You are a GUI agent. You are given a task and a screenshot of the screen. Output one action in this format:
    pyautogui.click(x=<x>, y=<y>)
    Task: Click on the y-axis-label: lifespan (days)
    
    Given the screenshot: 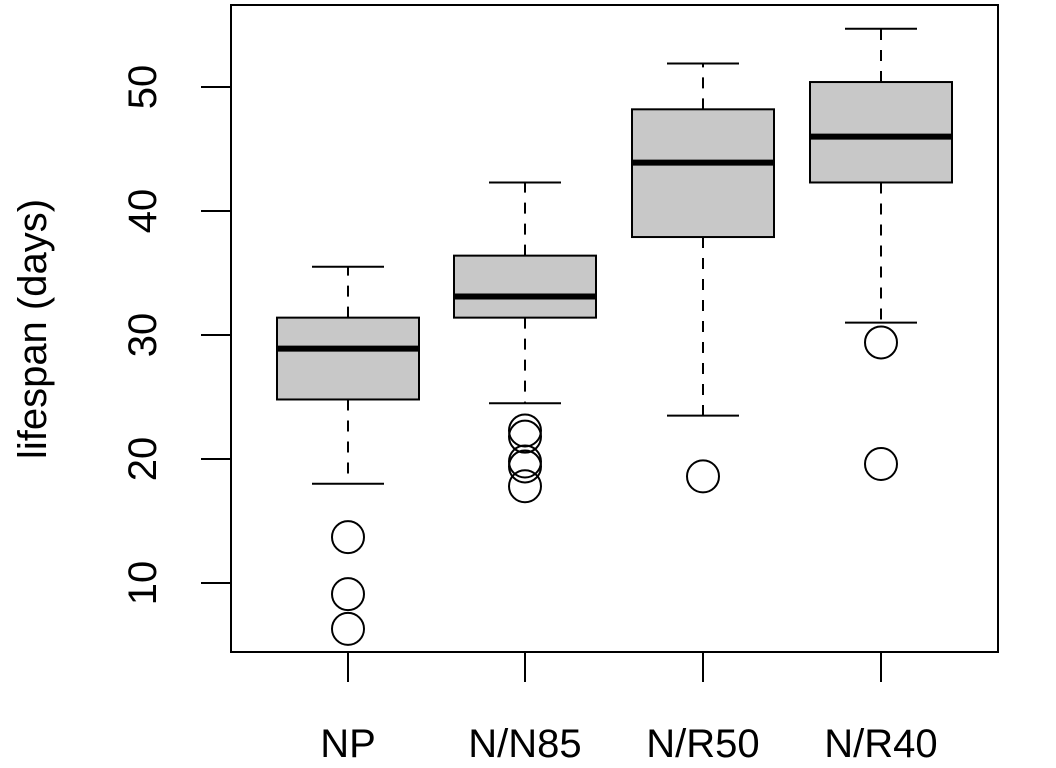 What is the action you would take?
    pyautogui.click(x=33, y=329)
    